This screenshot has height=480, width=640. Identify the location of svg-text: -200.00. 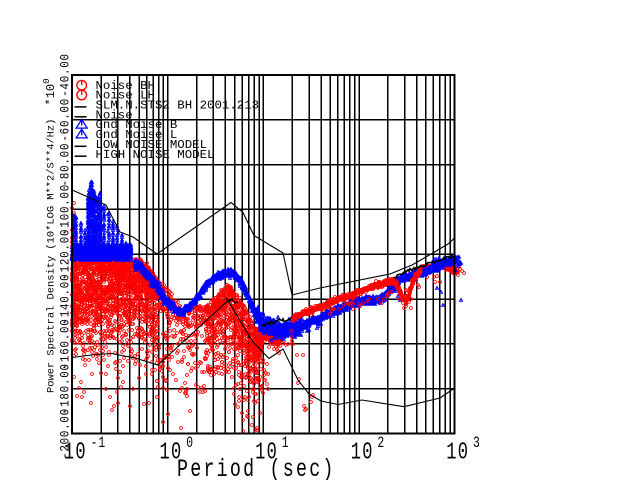
(65, 433).